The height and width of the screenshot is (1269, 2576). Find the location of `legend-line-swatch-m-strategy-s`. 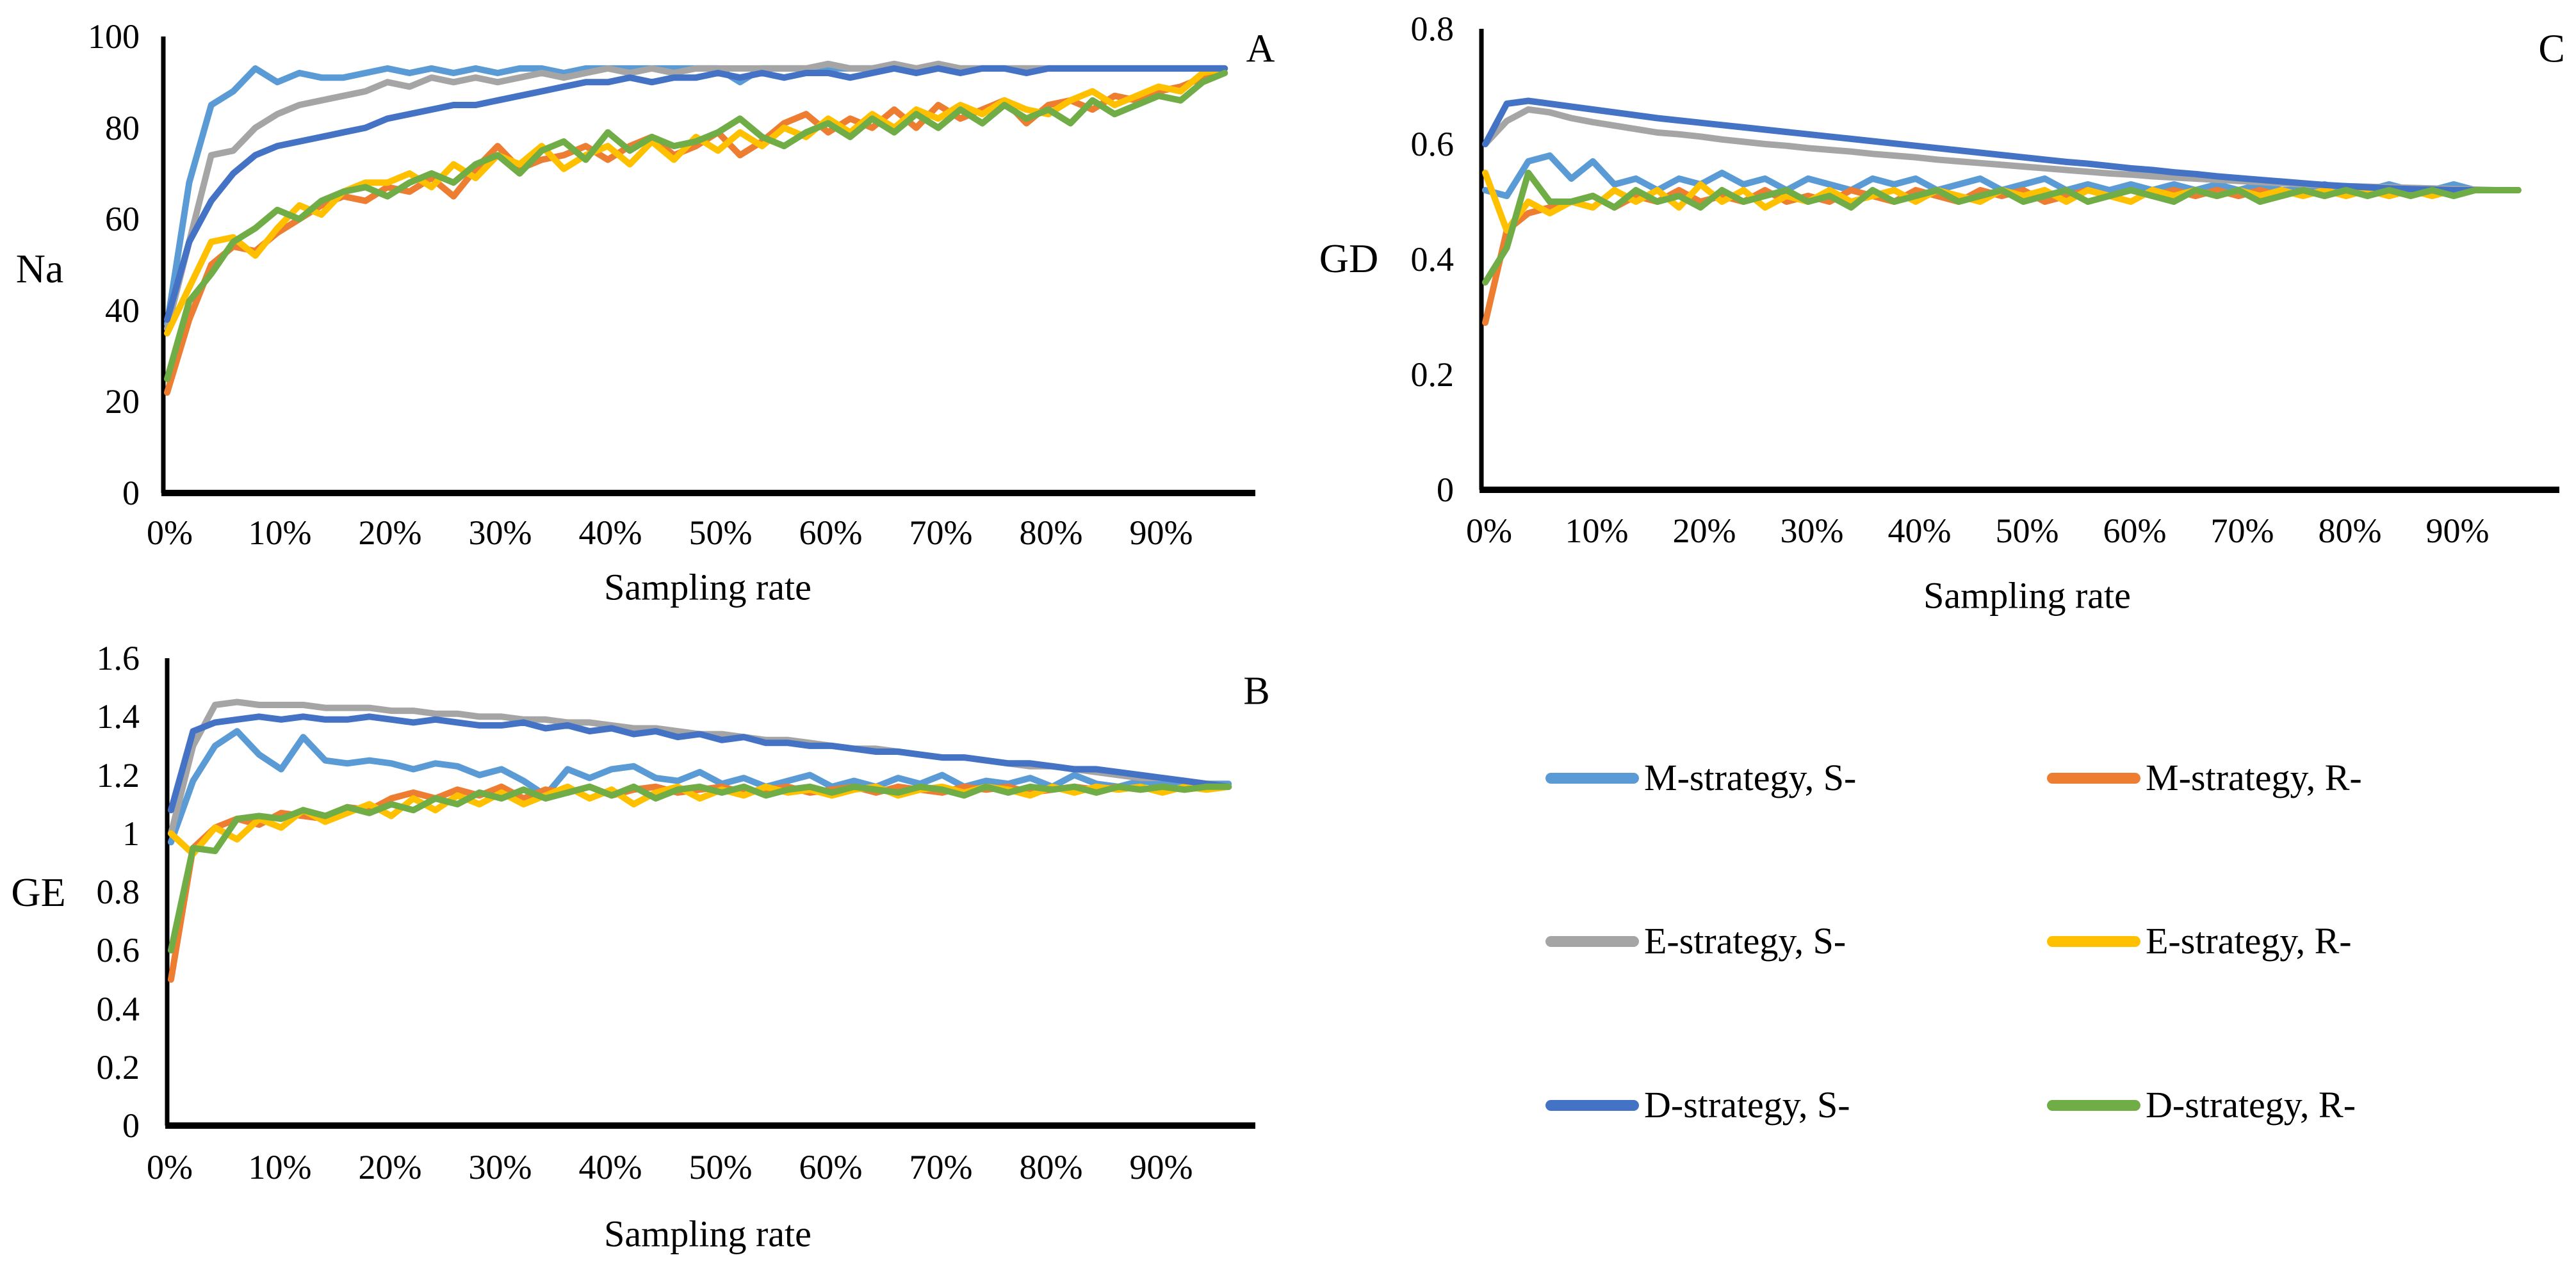

legend-line-swatch-m-strategy-s is located at coordinates (1592, 778).